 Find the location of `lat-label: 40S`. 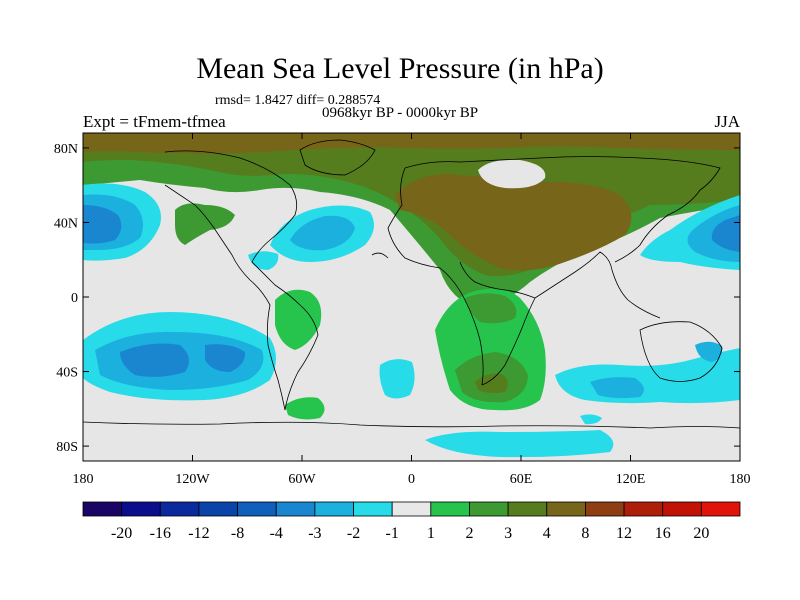

lat-label: 40S is located at coordinates (67, 373).